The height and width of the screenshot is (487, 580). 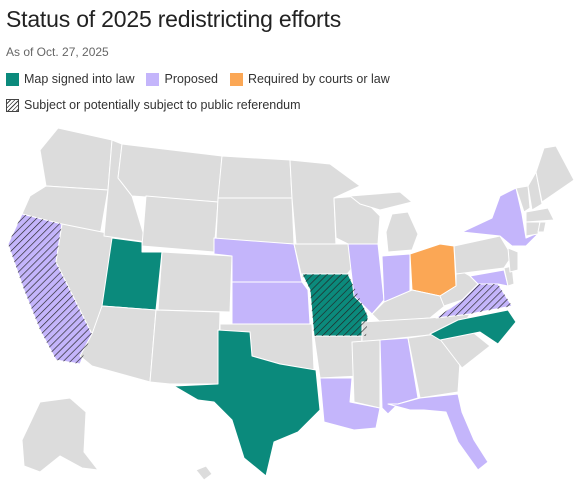 I want to click on legend-item-signed: Map signed into law, so click(x=70, y=79).